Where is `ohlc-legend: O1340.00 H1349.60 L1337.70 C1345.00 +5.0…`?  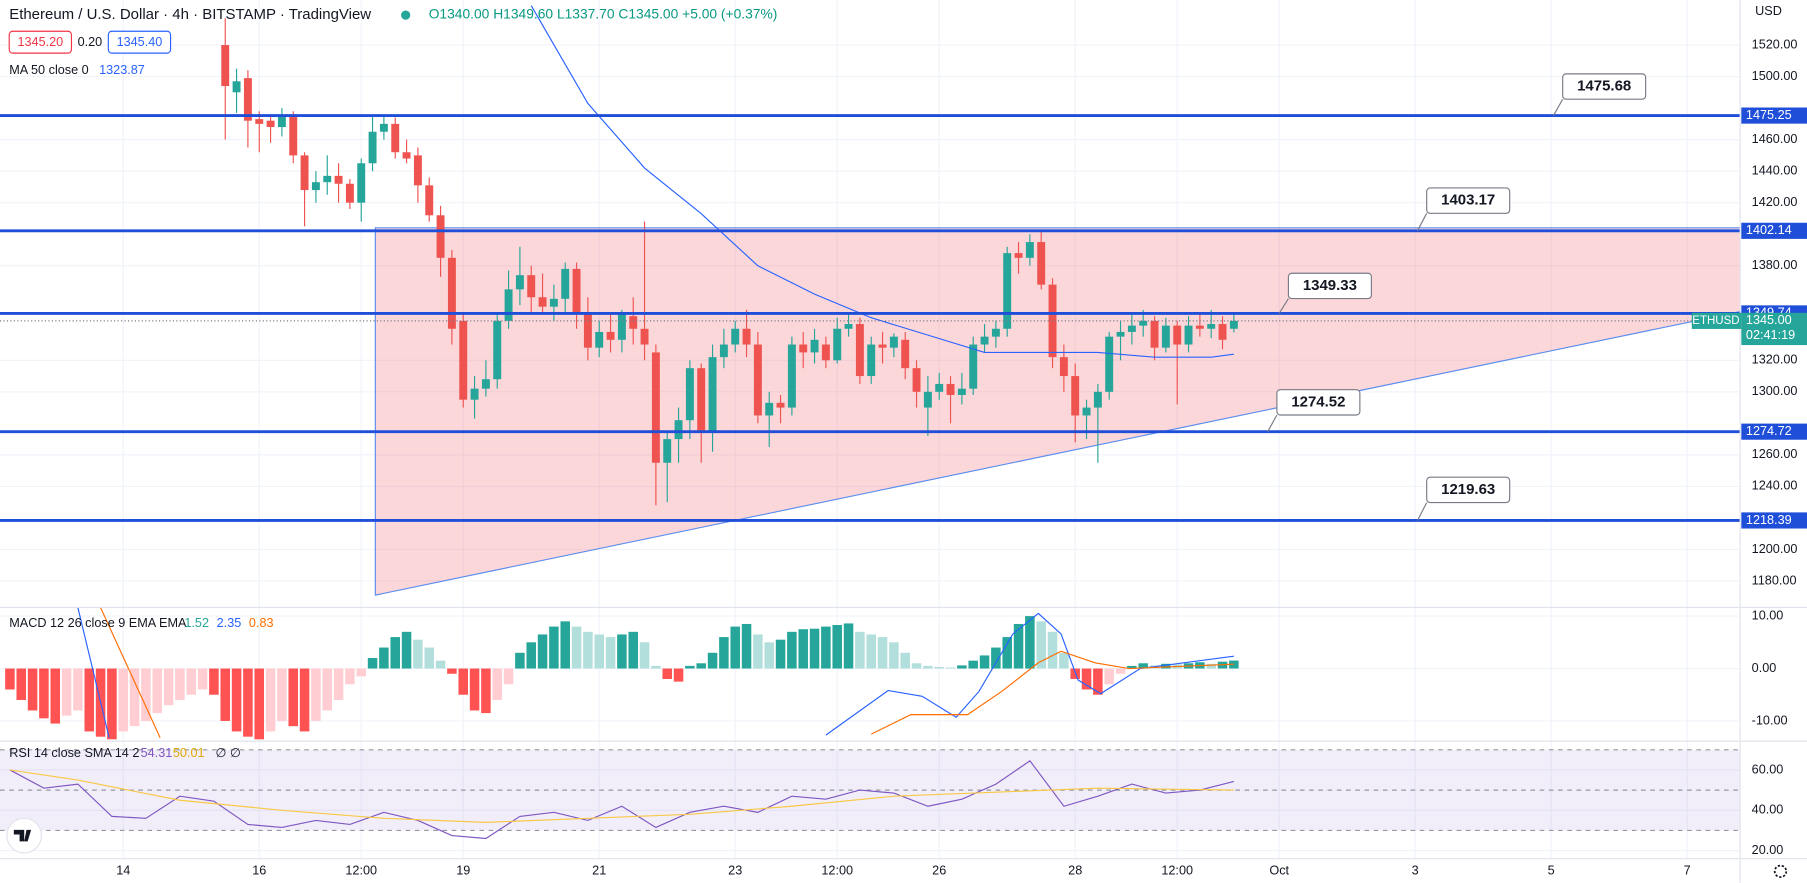 ohlc-legend: O1340.00 H1349.60 L1337.70 C1345.00 +5.0… is located at coordinates (603, 14).